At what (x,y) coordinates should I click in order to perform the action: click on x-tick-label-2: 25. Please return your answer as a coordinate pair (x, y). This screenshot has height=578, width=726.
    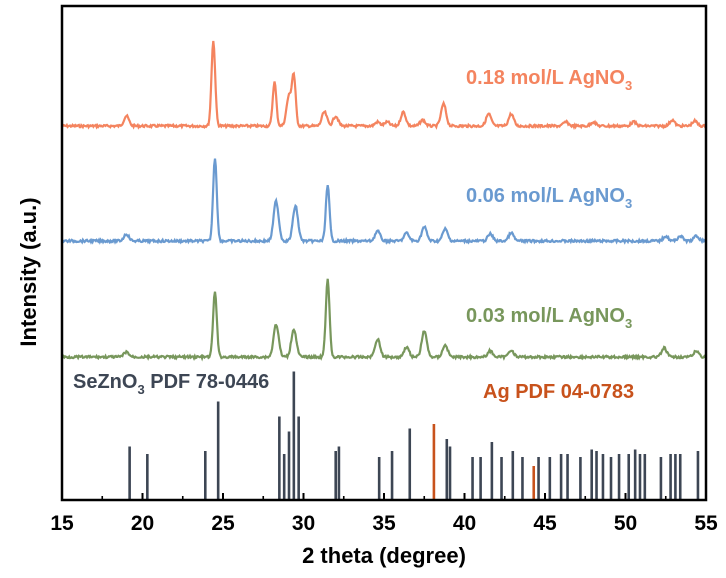
    Looking at the image, I should click on (223, 523).